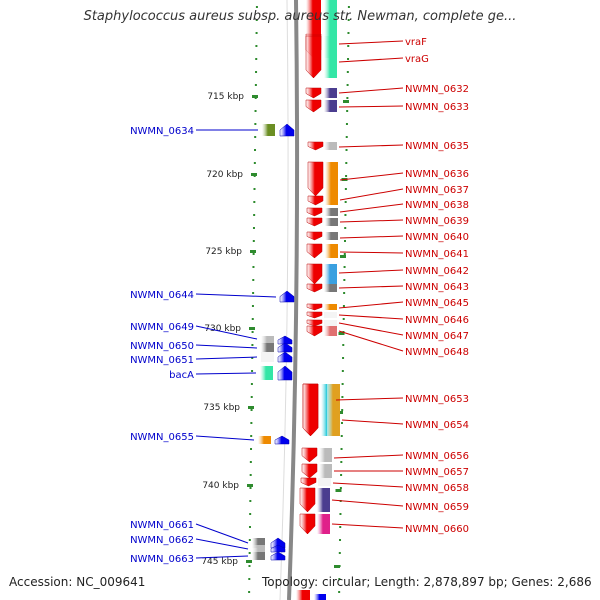  Describe the element at coordinates (181, 375) in the screenshot. I see `reverse-gene-label: bacA` at that location.